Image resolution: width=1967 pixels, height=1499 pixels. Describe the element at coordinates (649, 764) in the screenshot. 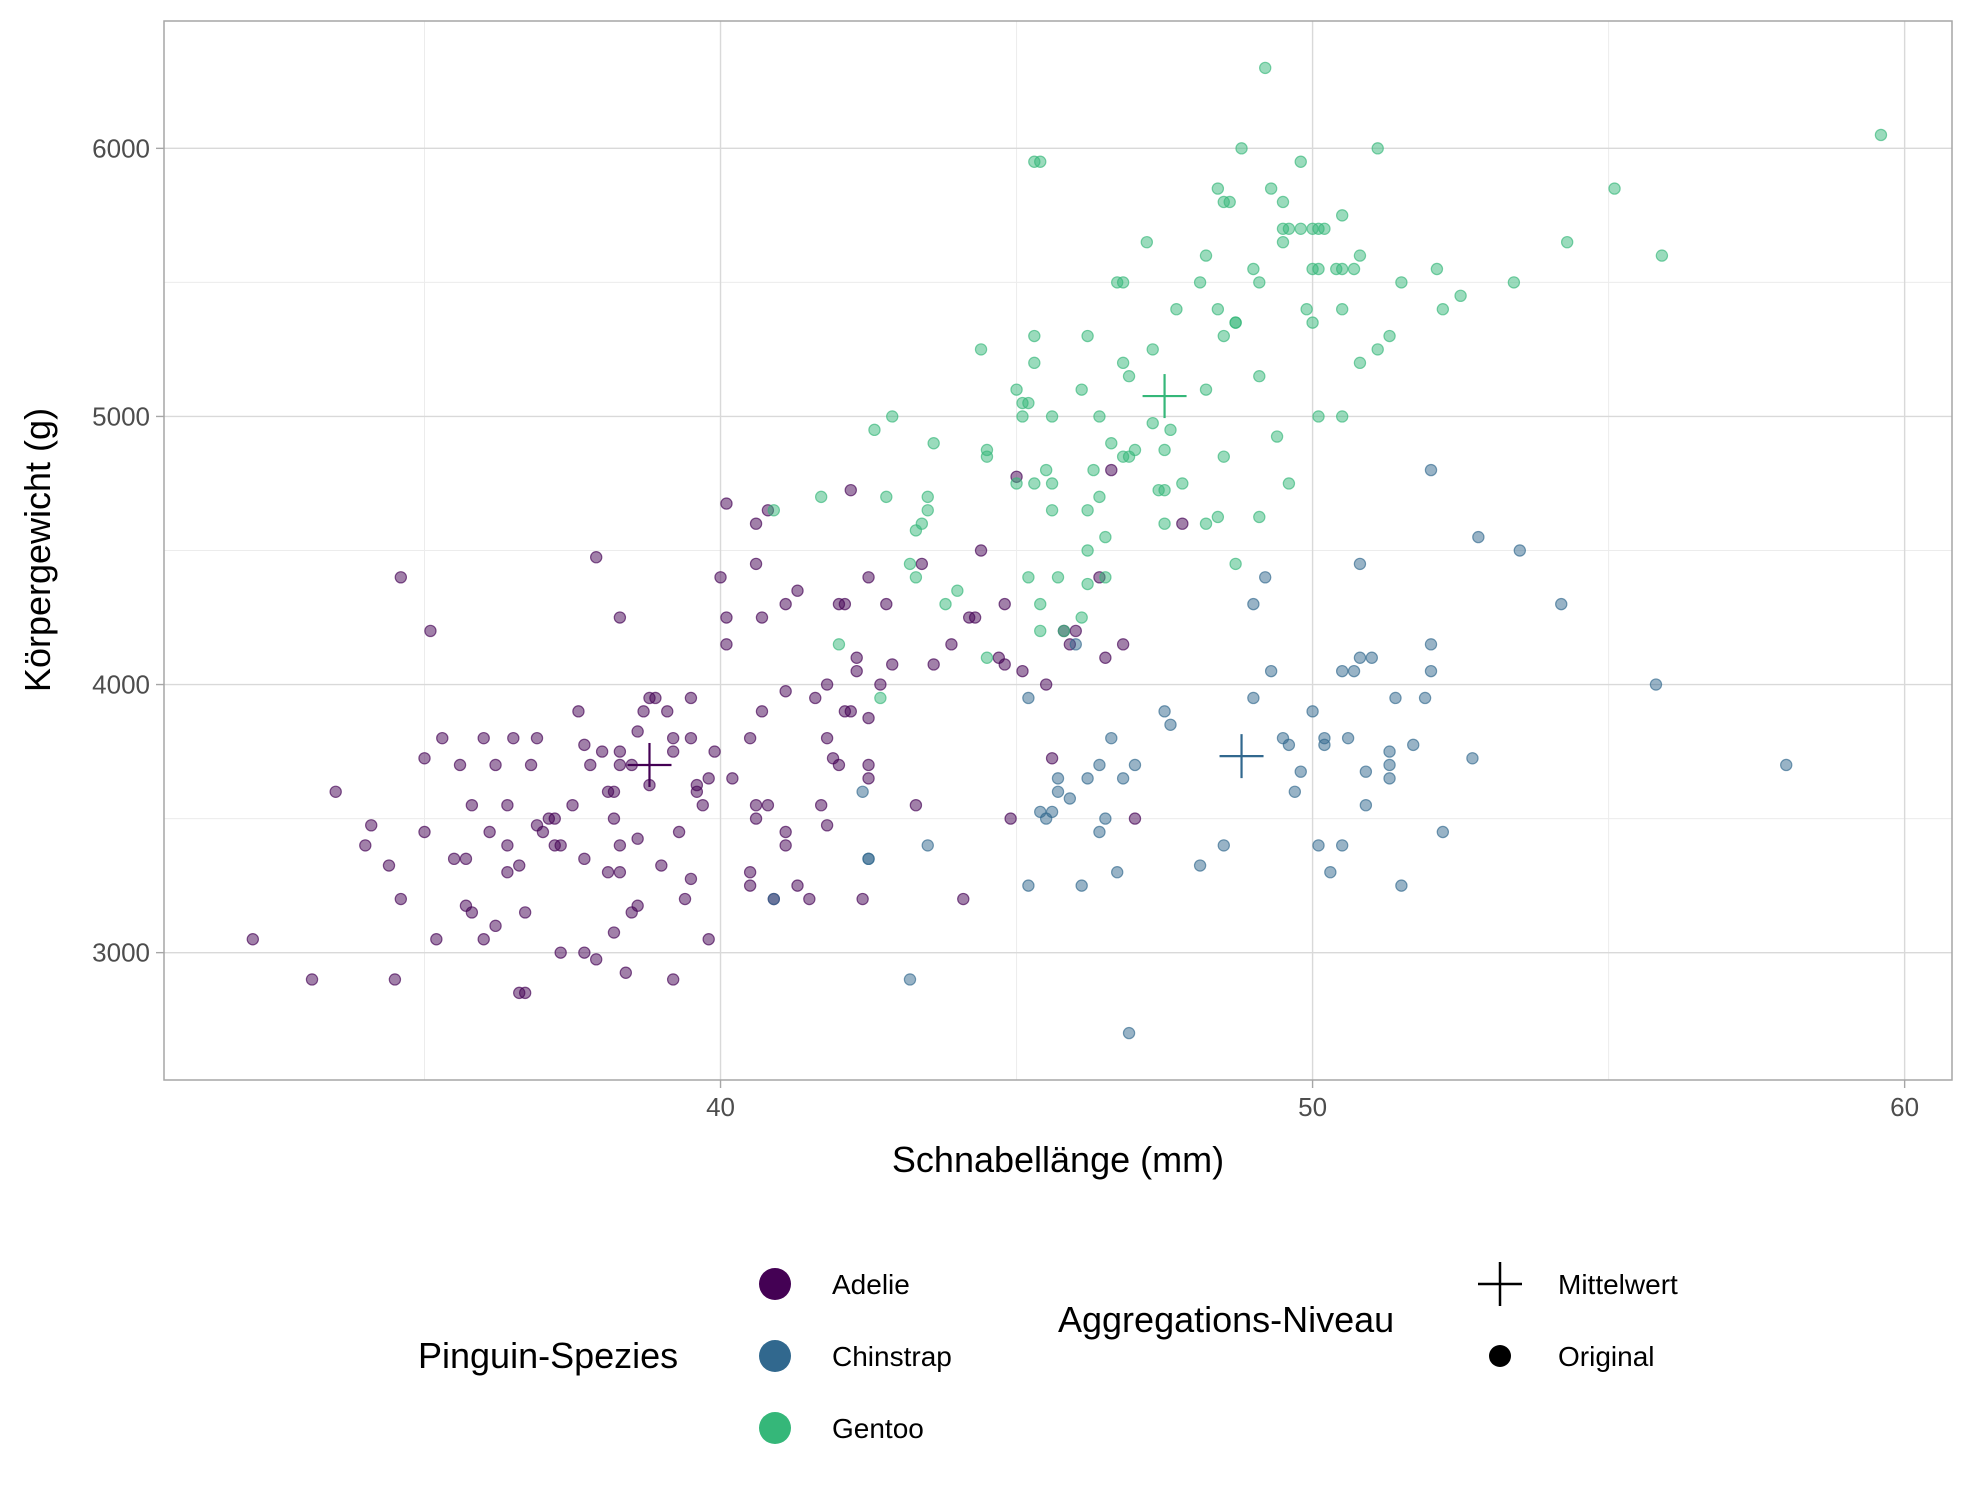

I see `mean-marker-adelie` at that location.